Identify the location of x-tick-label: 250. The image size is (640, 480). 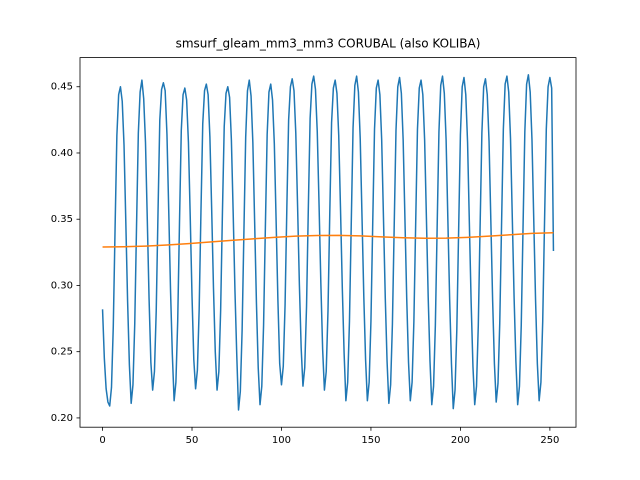
(549, 440).